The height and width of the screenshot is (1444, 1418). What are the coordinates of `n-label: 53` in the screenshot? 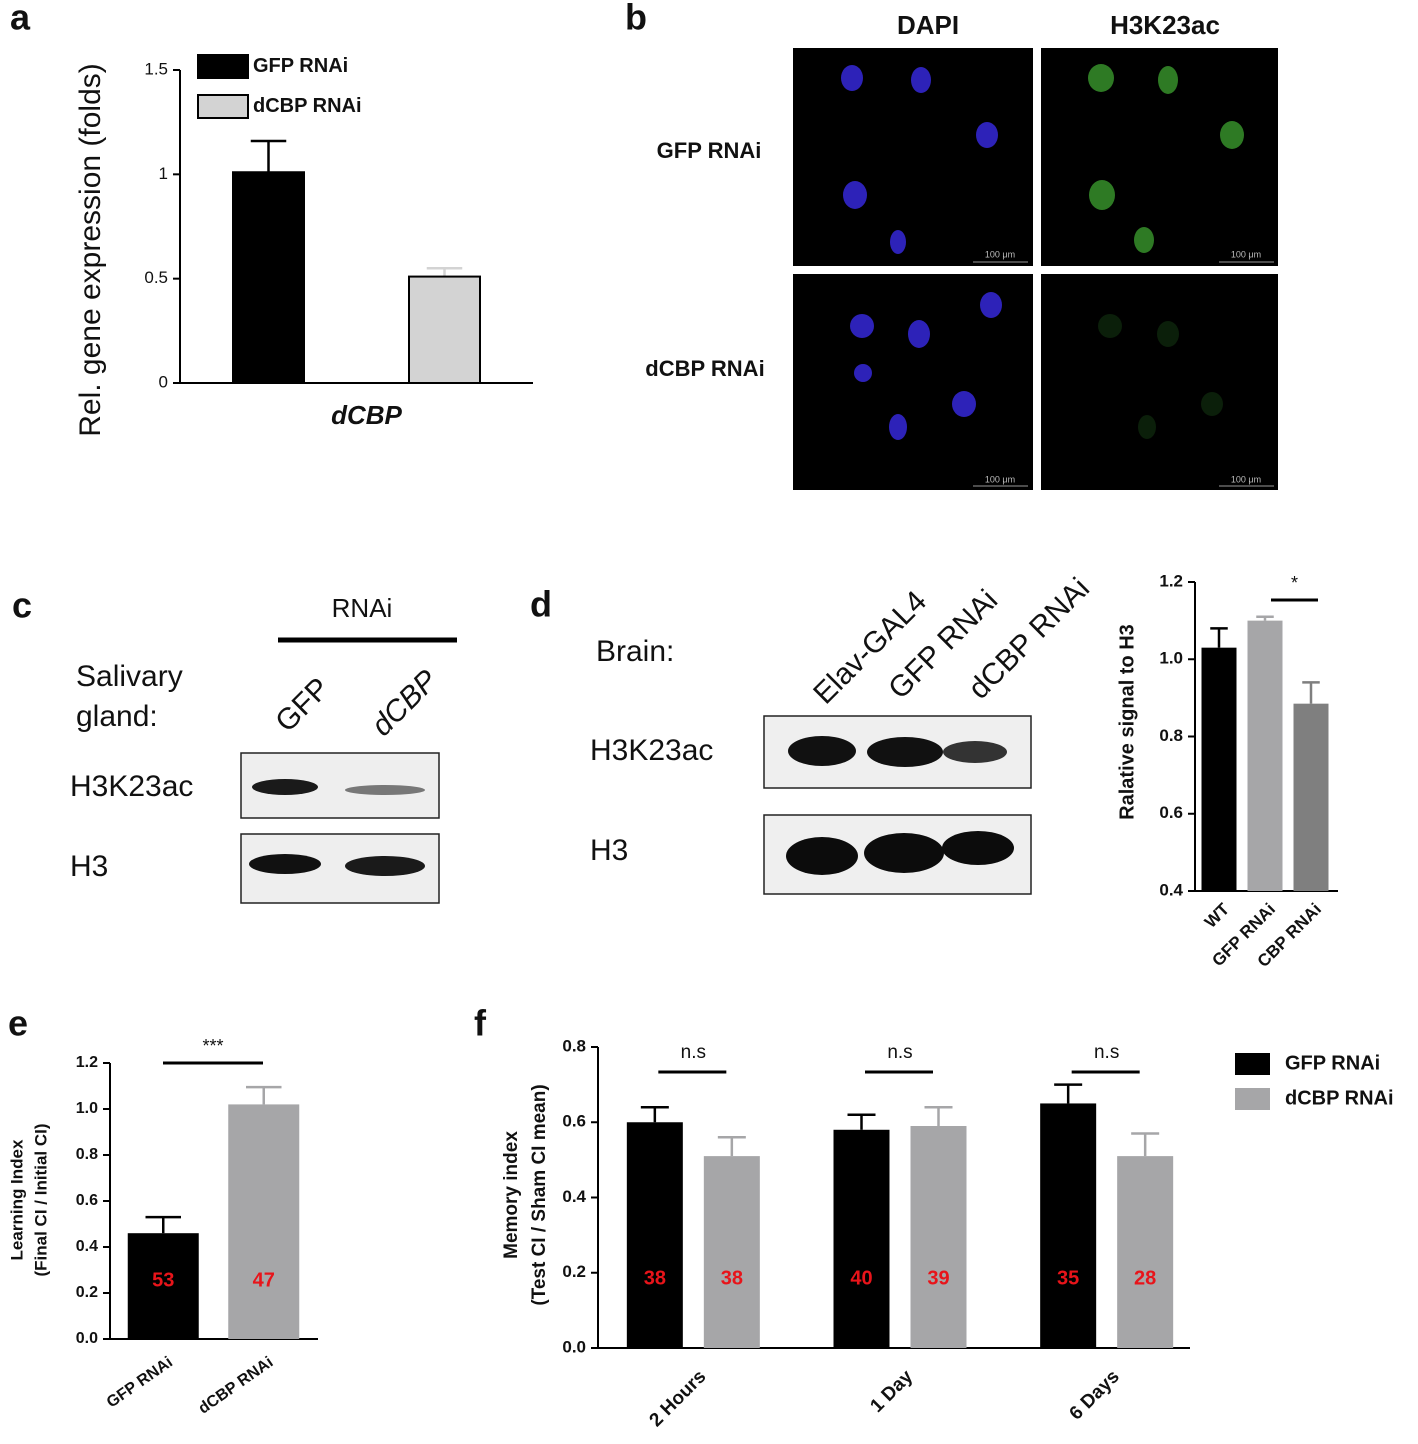 It's located at (163, 1280).